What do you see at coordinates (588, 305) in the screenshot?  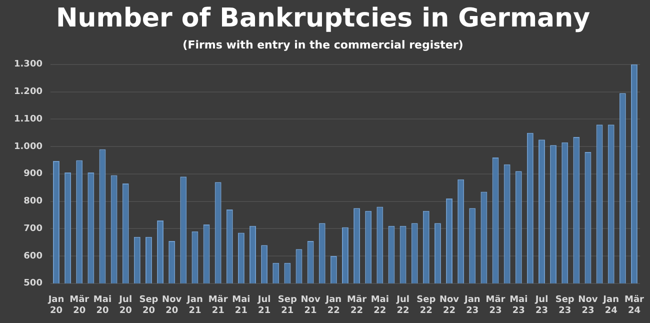 I see `x-tick-label: Nov 23` at bounding box center [588, 305].